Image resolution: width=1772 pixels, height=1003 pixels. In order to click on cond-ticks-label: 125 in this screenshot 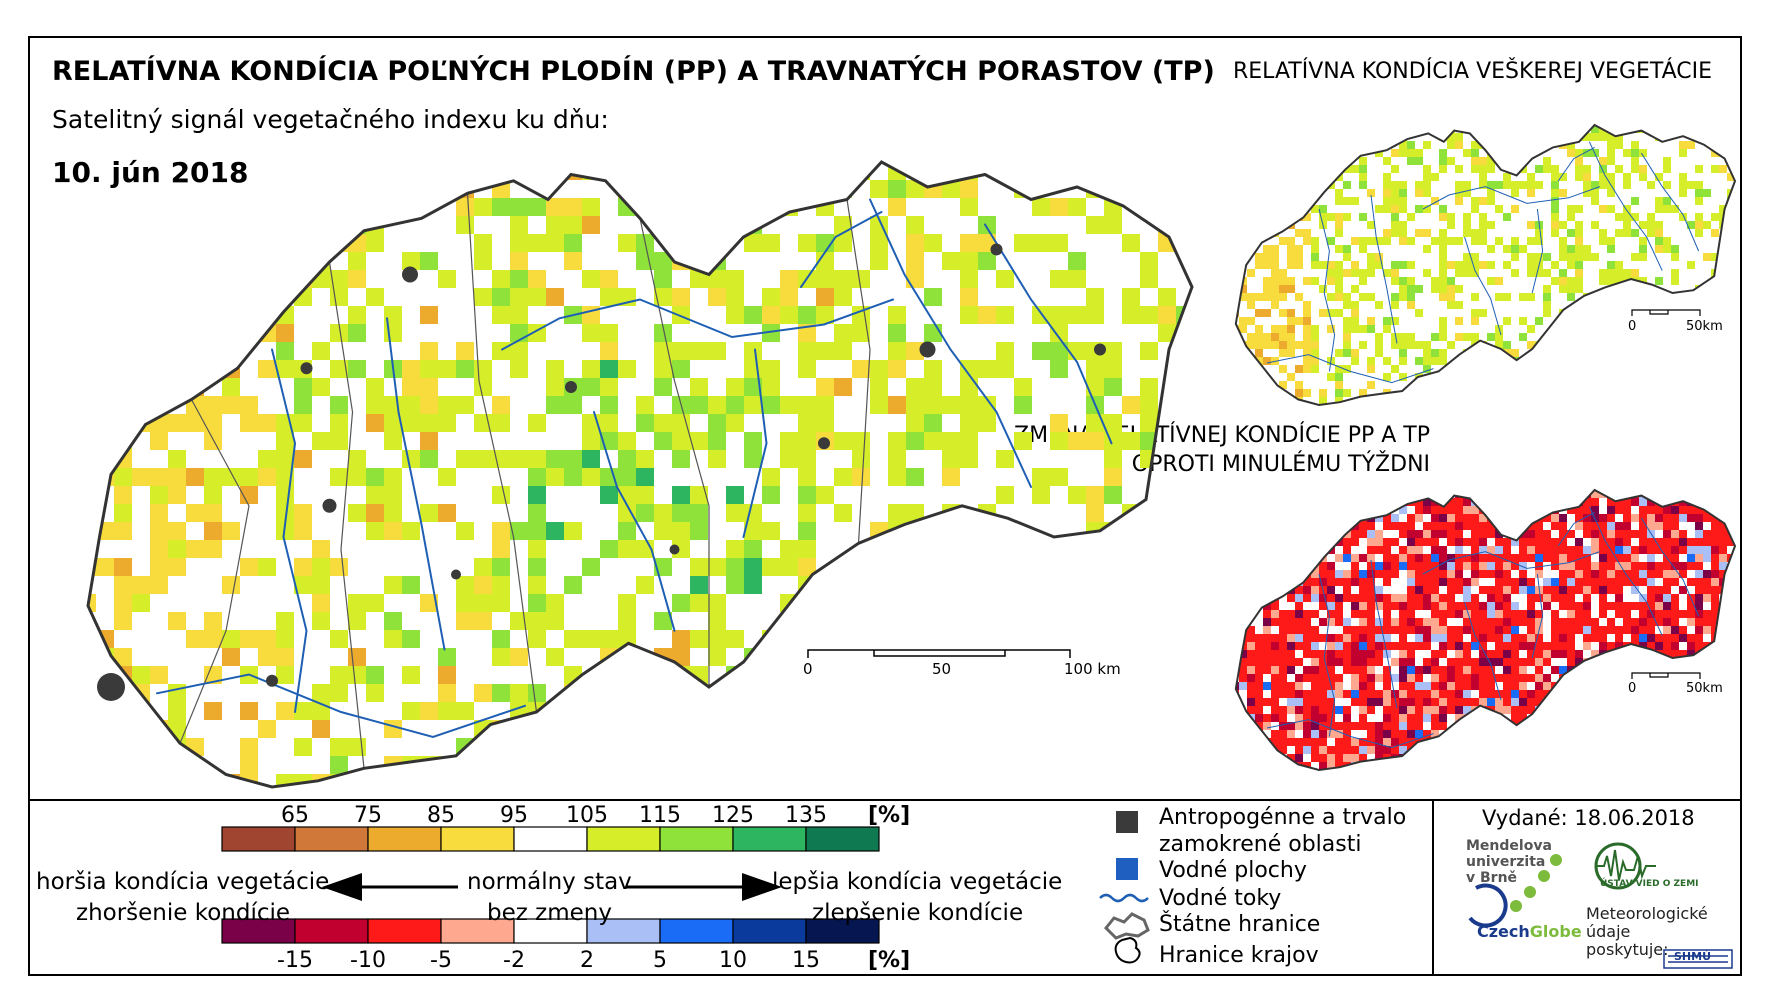, I will do `click(733, 815)`.